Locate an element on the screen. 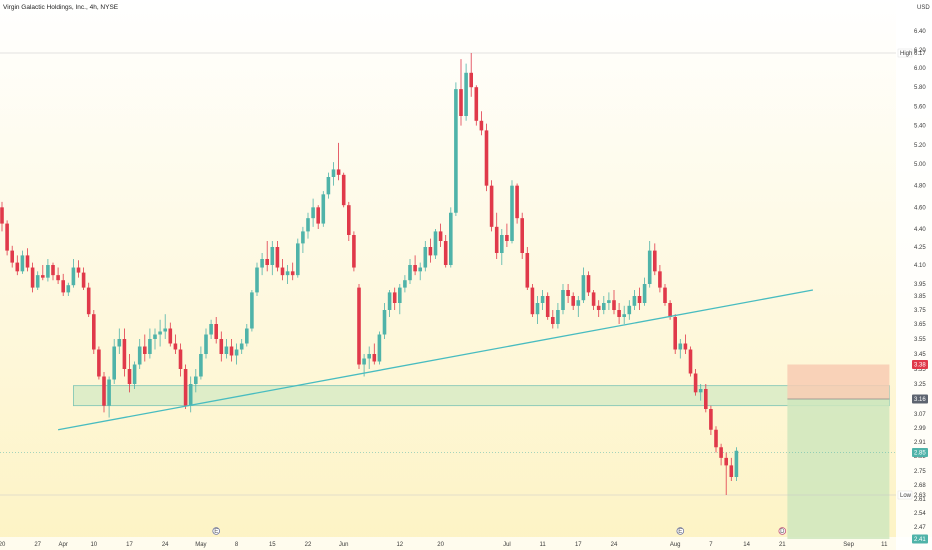  stop-price-tag: 3.38 is located at coordinates (920, 364).